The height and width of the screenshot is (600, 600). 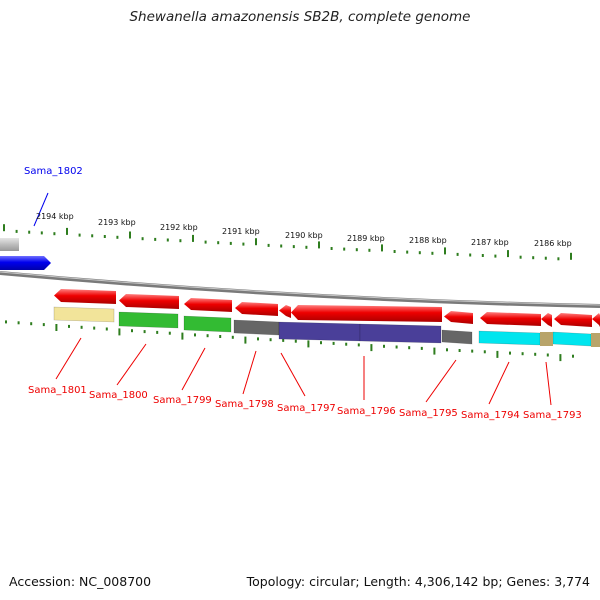 I want to click on scale-label: 2189 kbp, so click(x=366, y=238).